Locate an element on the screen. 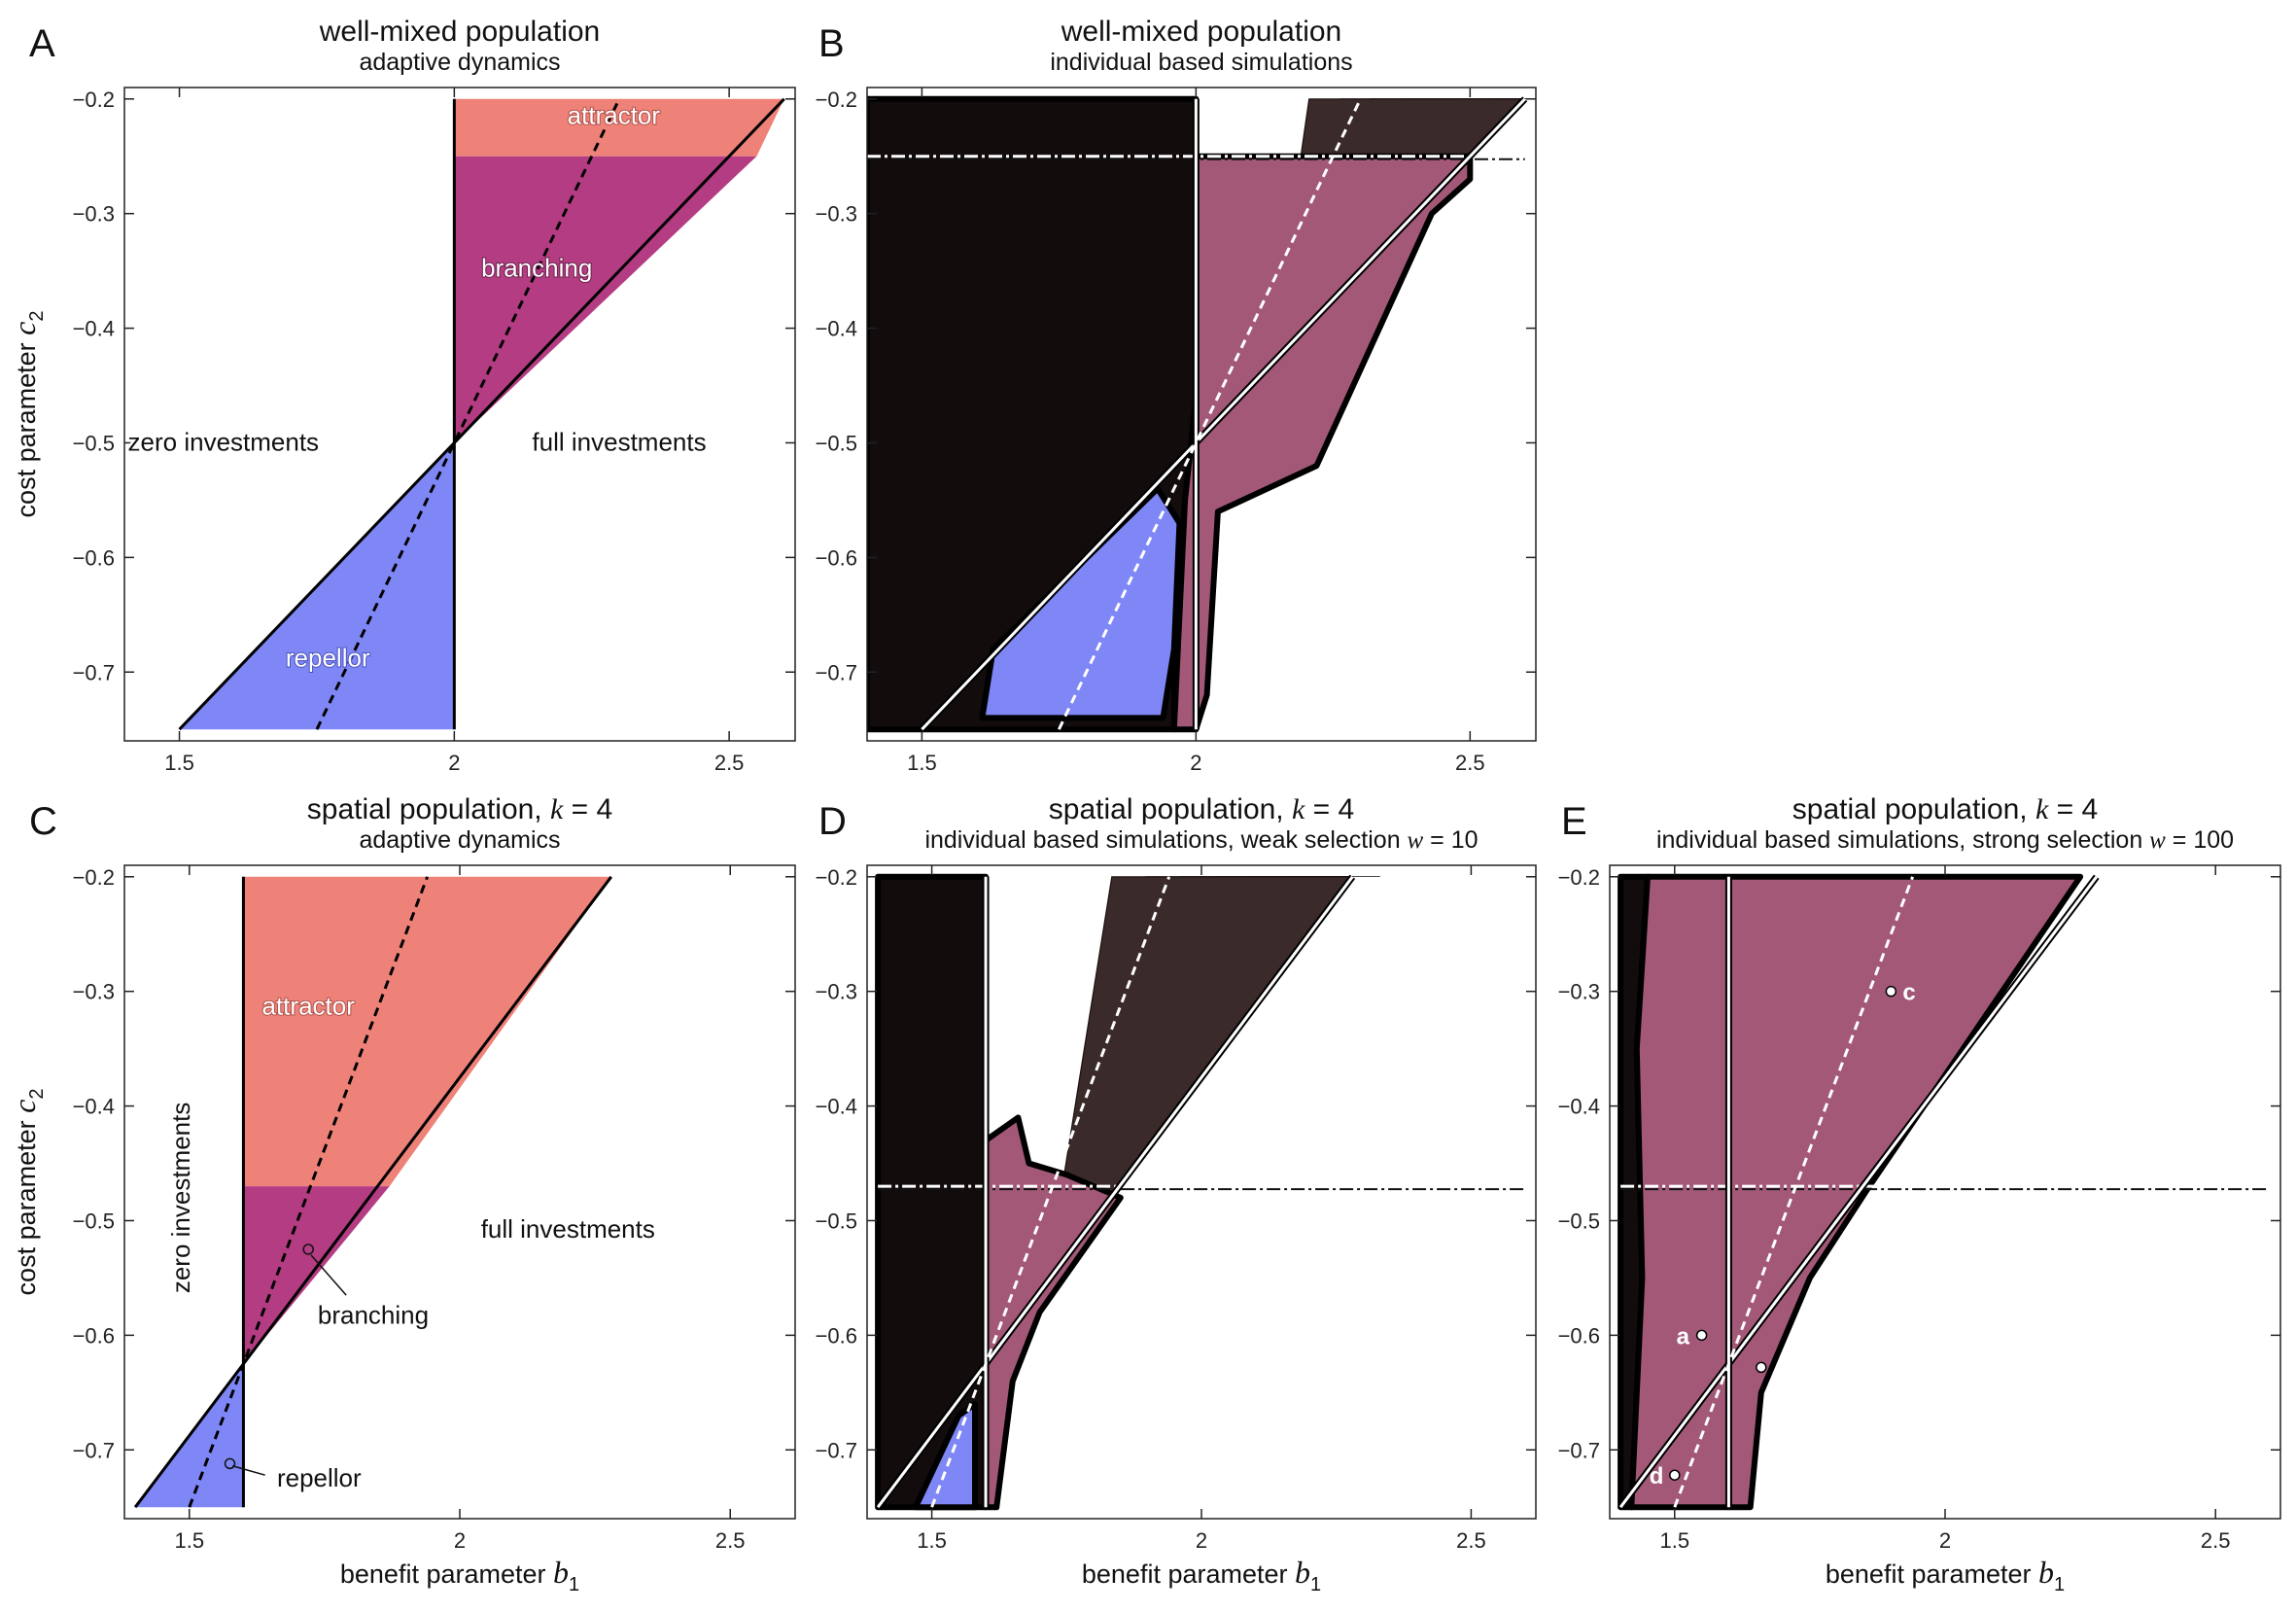 This screenshot has width=2296, height=1612. repellor-marker is located at coordinates (230, 1464).